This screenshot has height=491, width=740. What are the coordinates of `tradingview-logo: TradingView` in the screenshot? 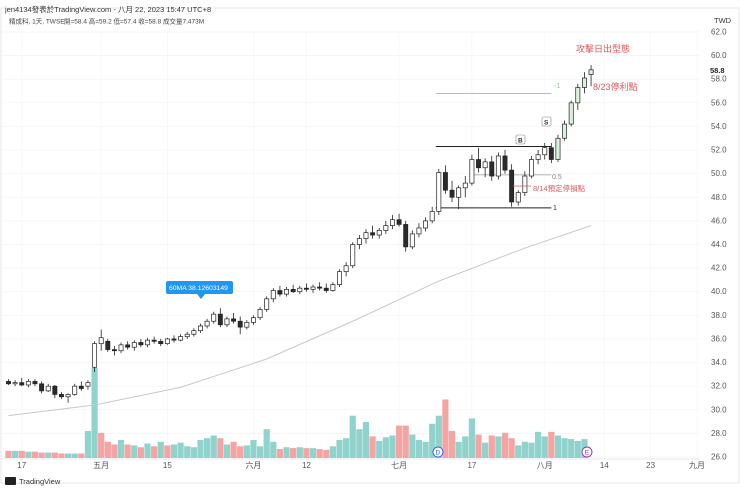 It's located at (33, 481).